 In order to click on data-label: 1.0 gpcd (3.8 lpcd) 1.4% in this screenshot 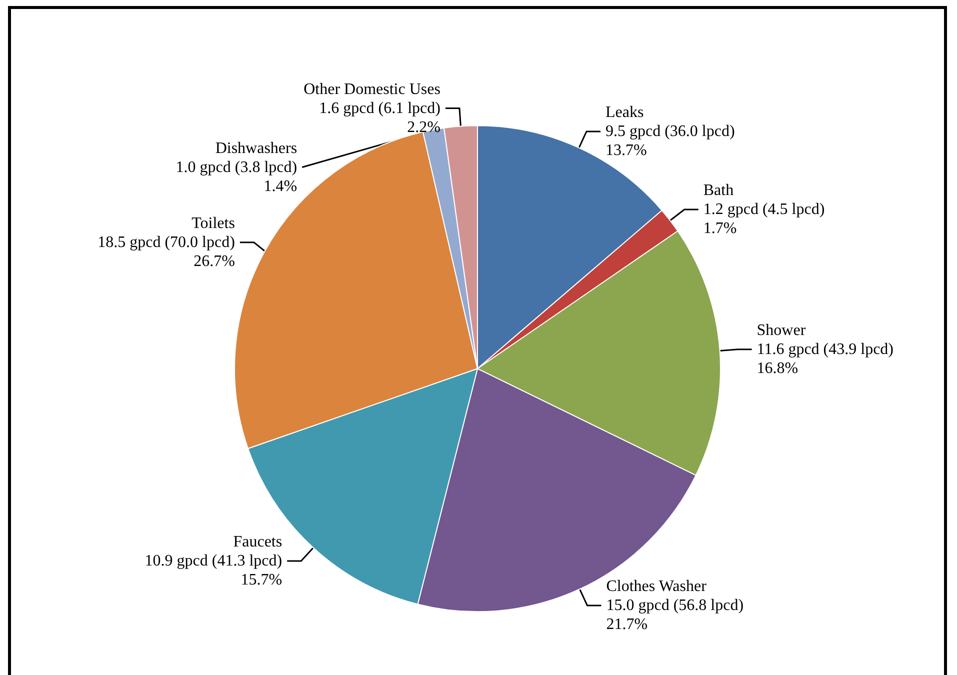, I will do `click(237, 176)`.